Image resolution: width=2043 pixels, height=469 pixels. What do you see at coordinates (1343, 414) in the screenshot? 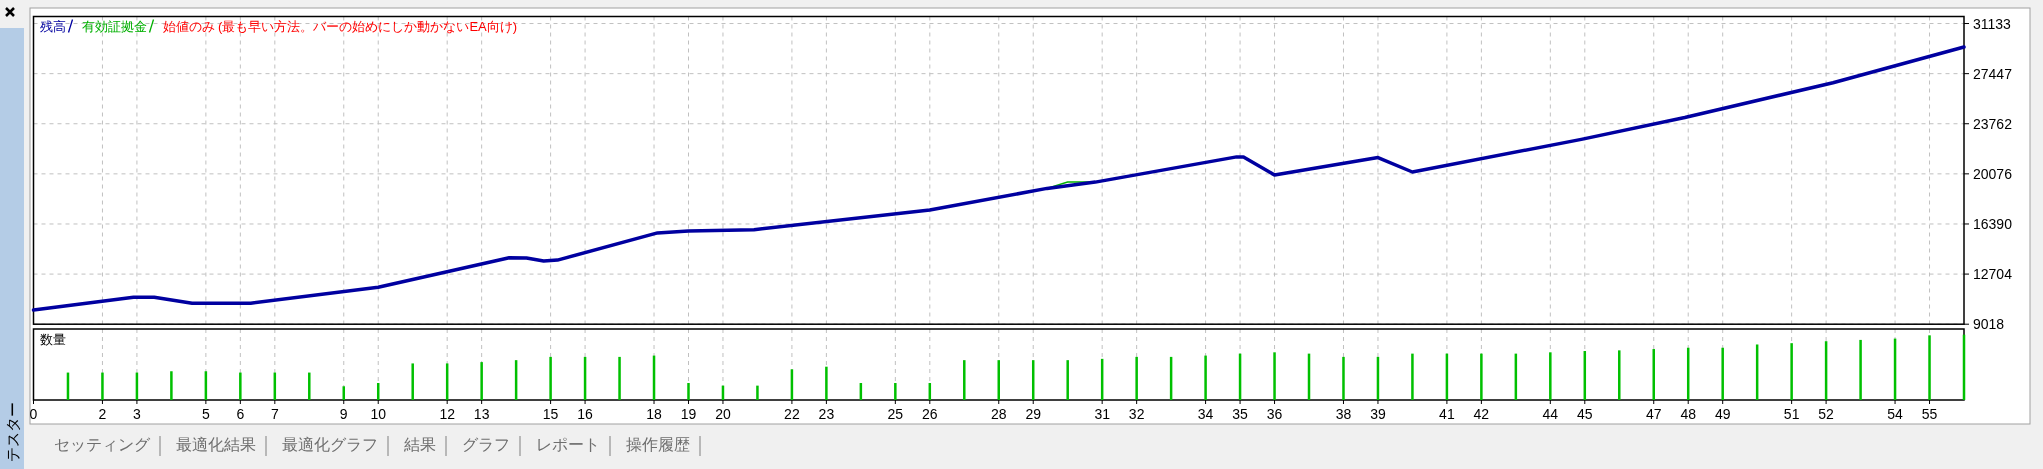
I see `x-tick-label: 38` at bounding box center [1343, 414].